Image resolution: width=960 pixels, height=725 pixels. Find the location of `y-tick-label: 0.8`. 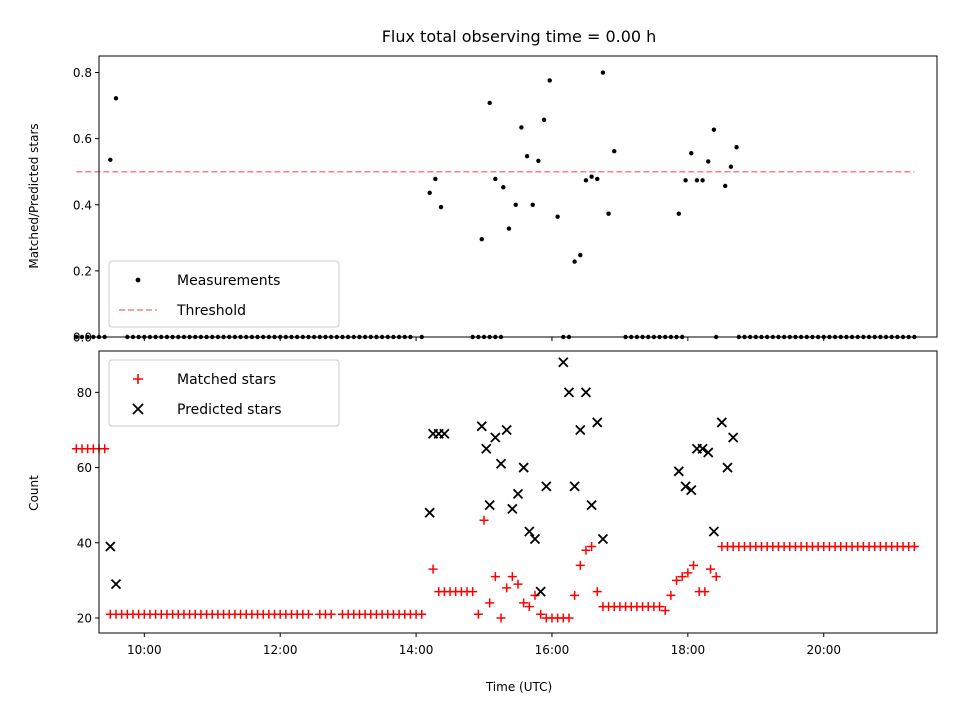

y-tick-label: 0.8 is located at coordinates (82, 73).